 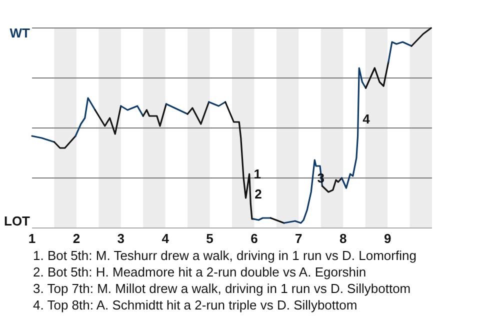 What do you see at coordinates (343, 238) in the screenshot?
I see `x-tick-label: 8` at bounding box center [343, 238].